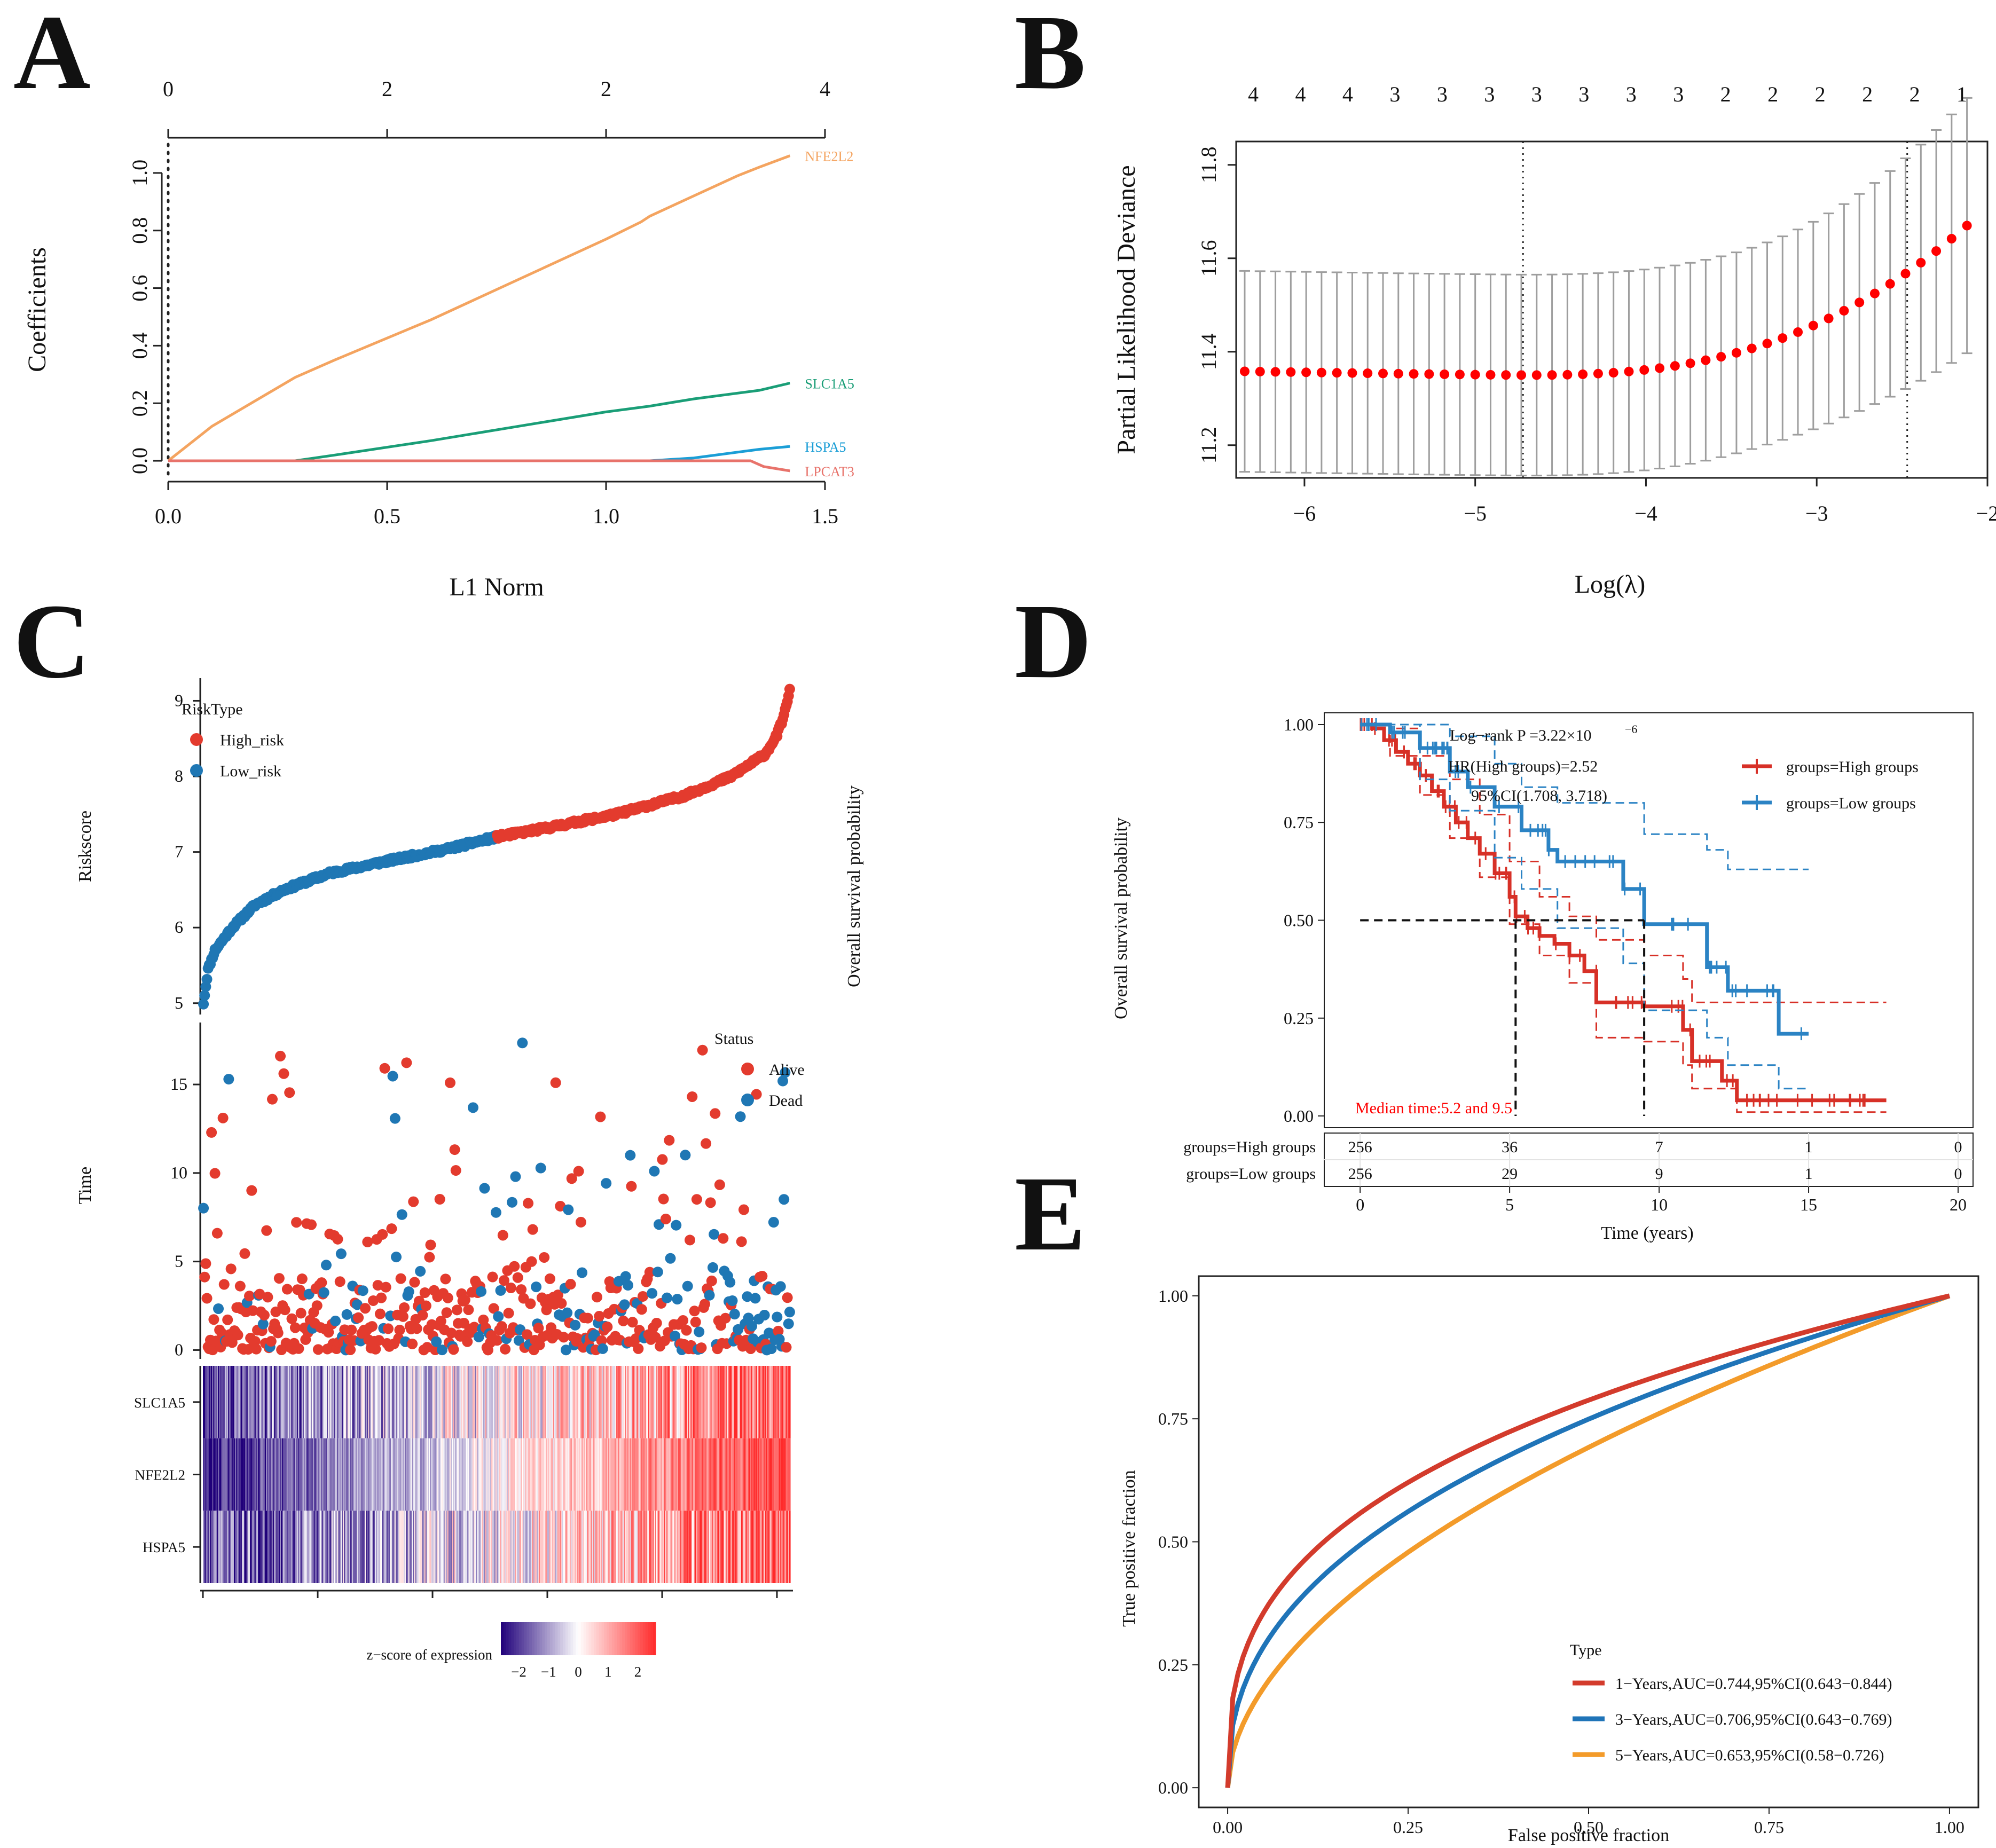 The width and height of the screenshot is (1996, 1848). Describe the element at coordinates (140, 460) in the screenshot. I see `y-tick-label: 0.0` at that location.